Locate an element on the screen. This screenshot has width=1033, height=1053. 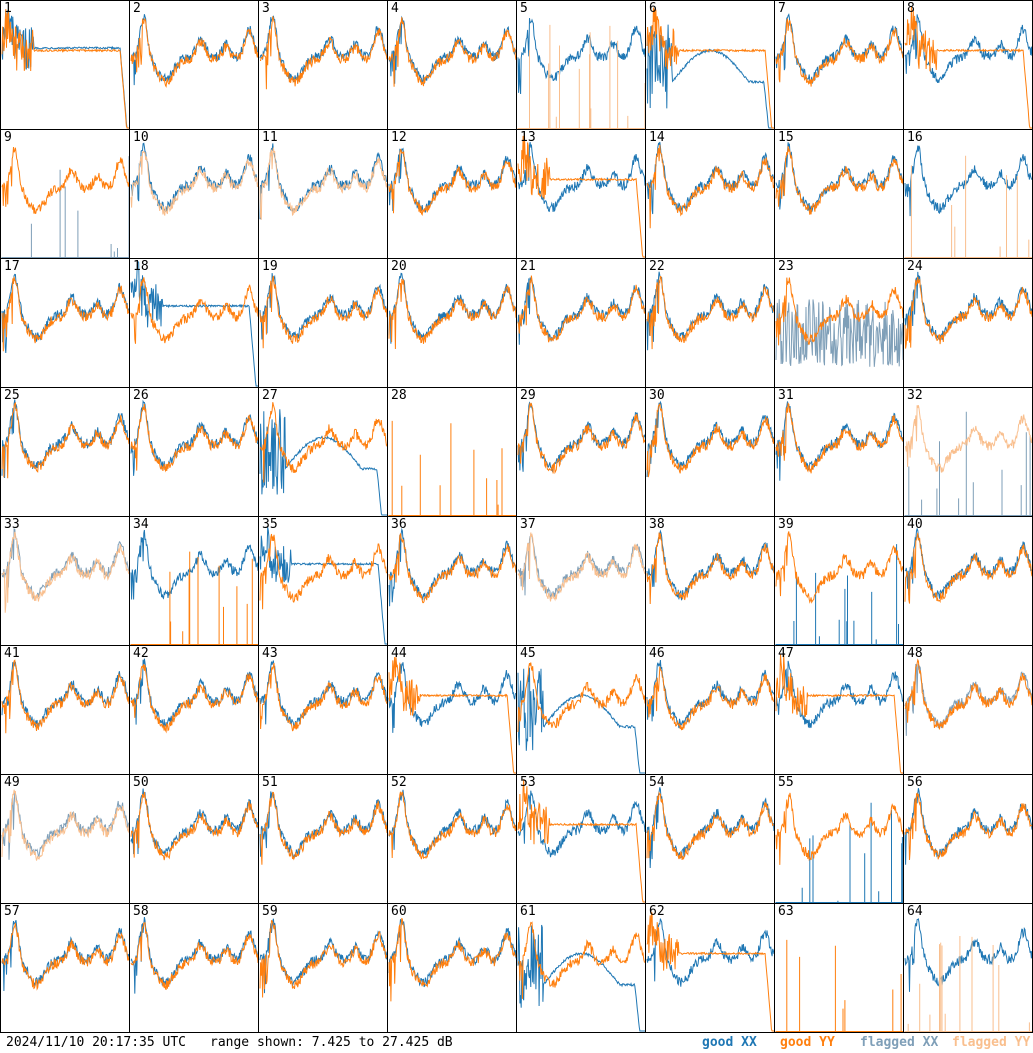
panel-49: 49 is located at coordinates (65, 839).